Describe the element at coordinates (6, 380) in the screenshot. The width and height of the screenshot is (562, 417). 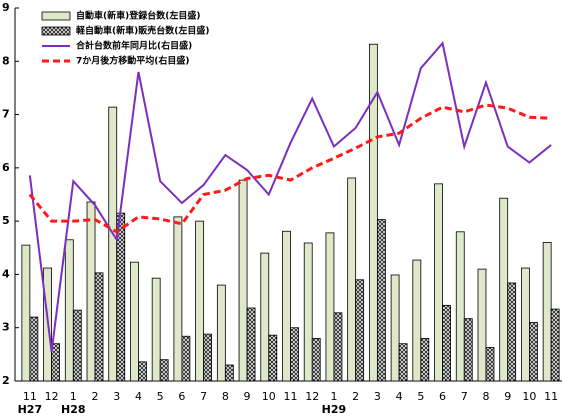
I see `y-tick-label: 2` at that location.